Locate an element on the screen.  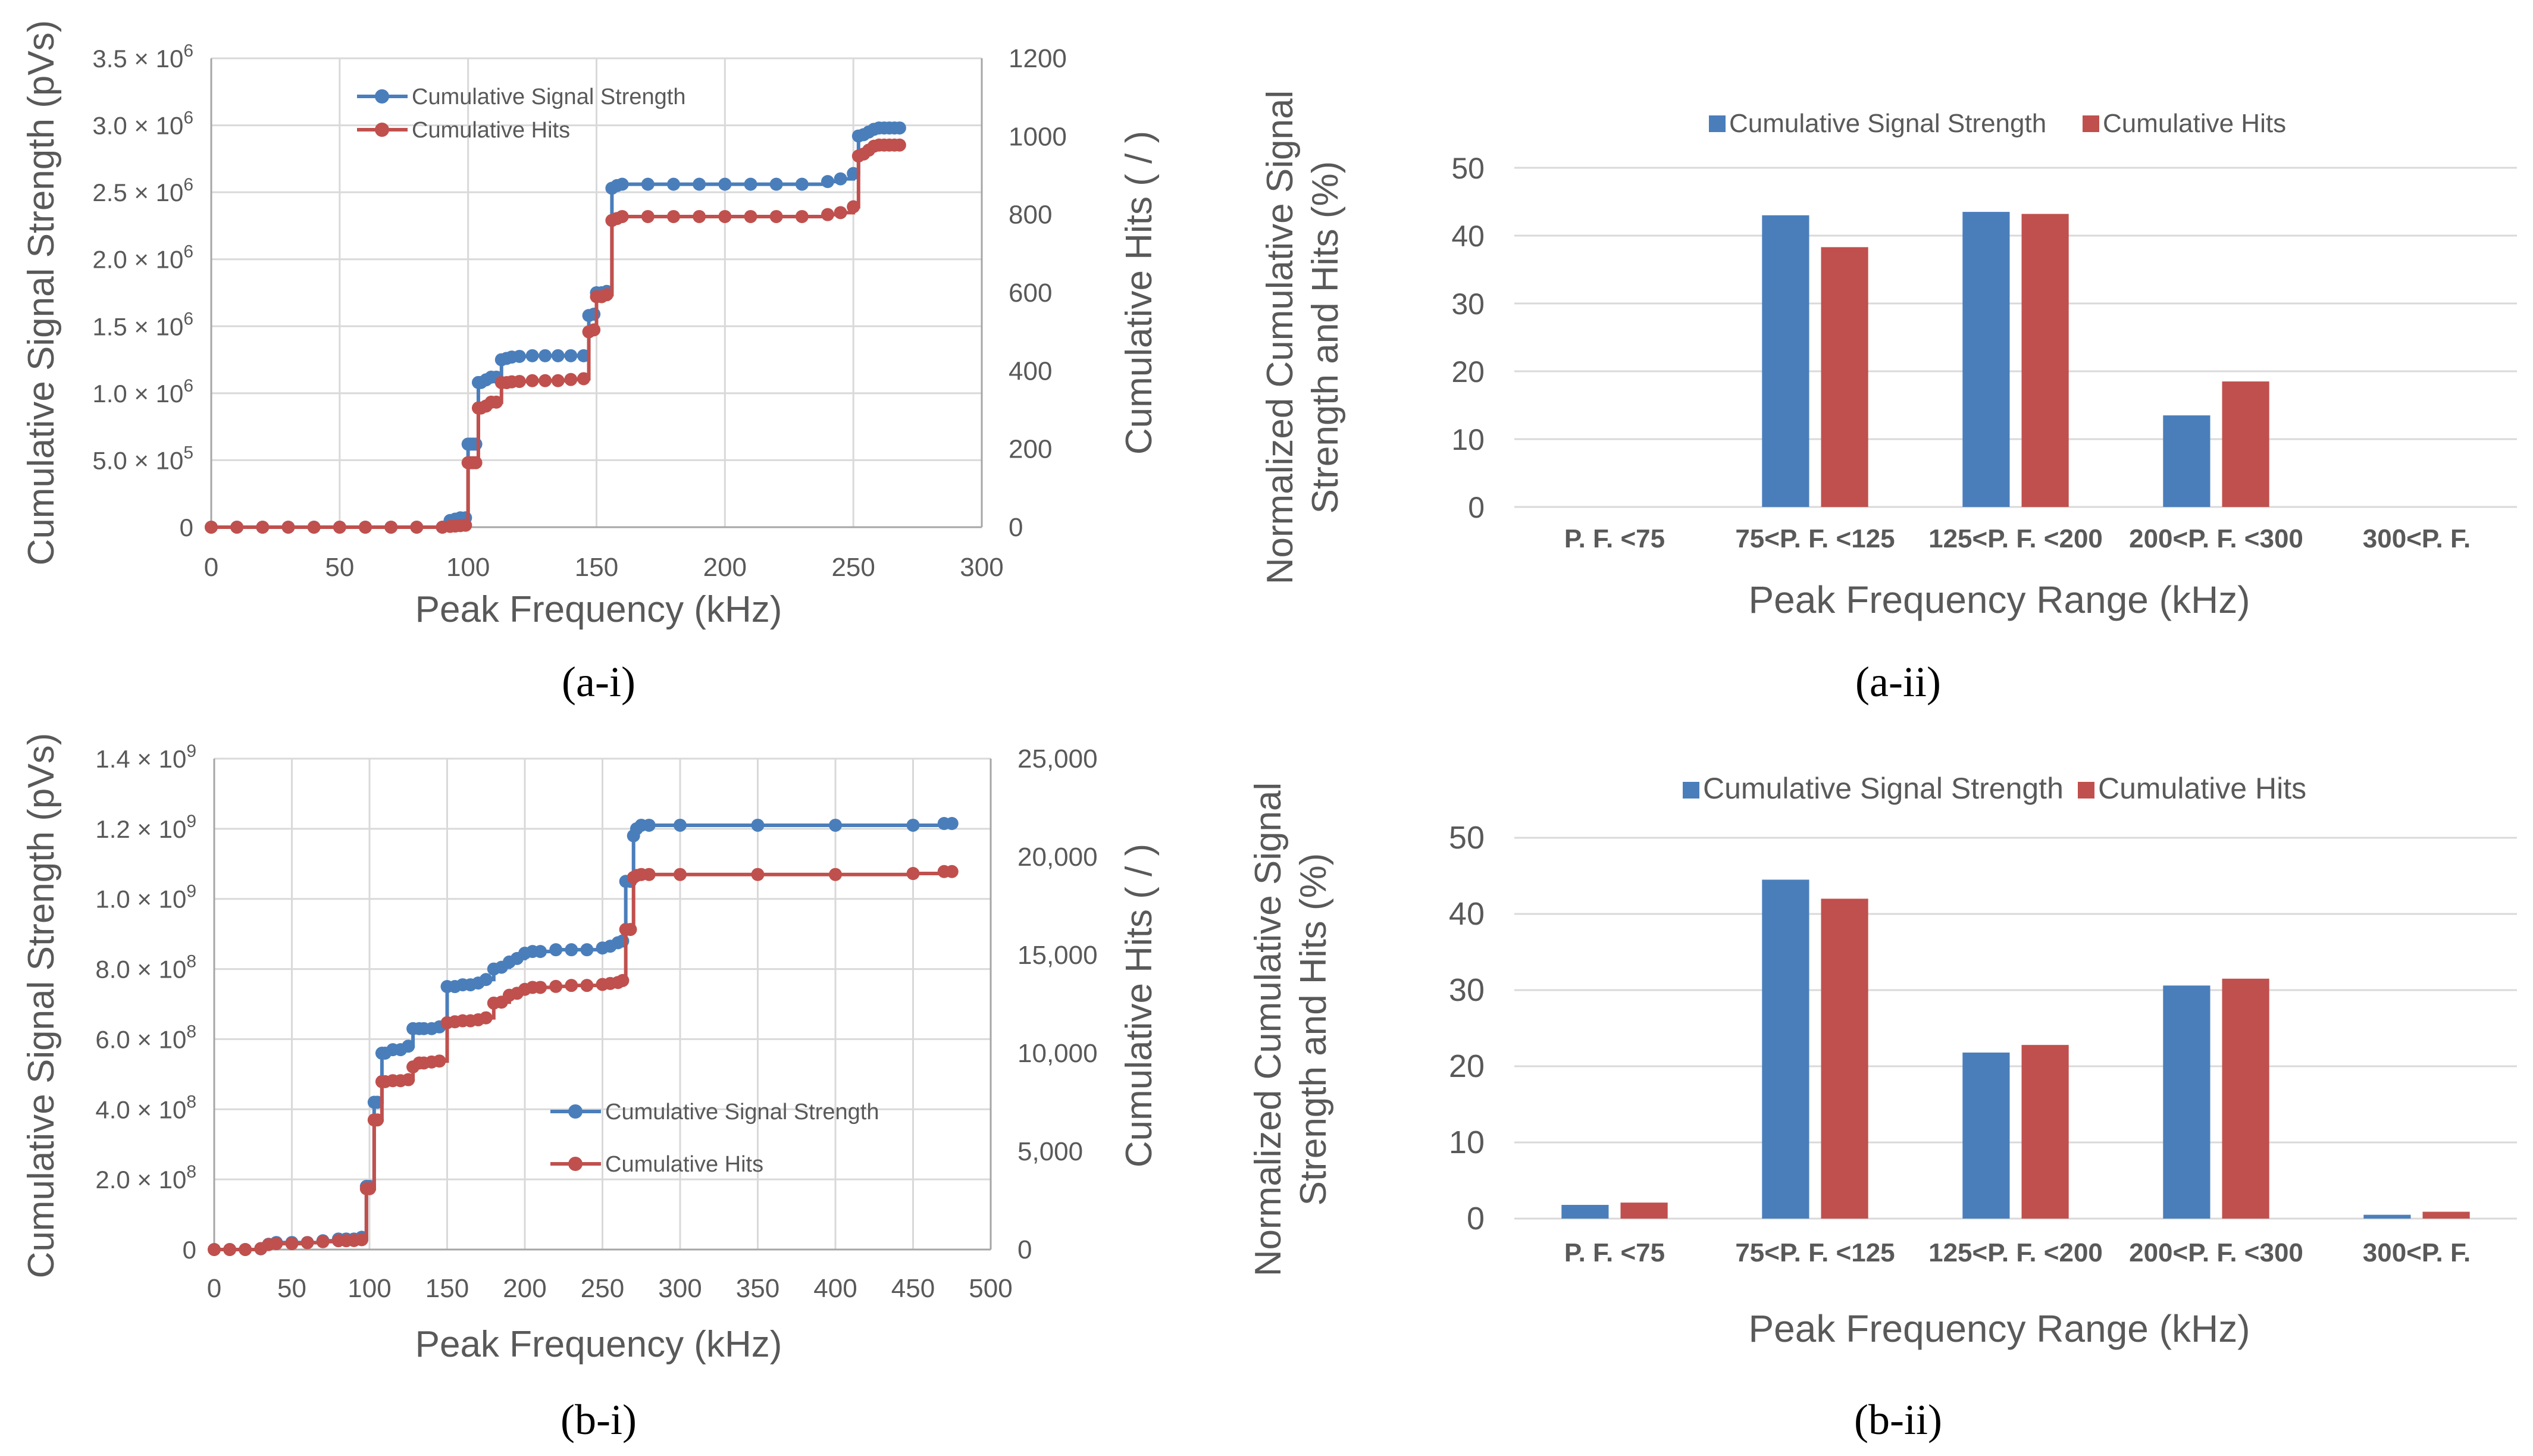
y-tick-label: 10 is located at coordinates (1467, 1142).